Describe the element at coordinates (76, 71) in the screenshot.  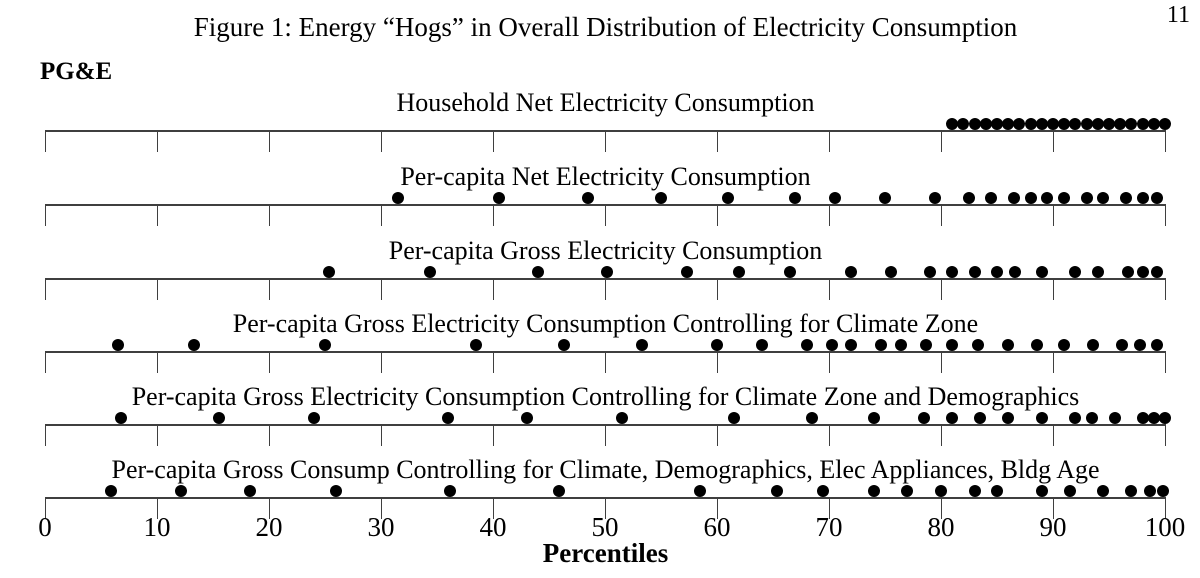
I see `utility-label: PG&E` at that location.